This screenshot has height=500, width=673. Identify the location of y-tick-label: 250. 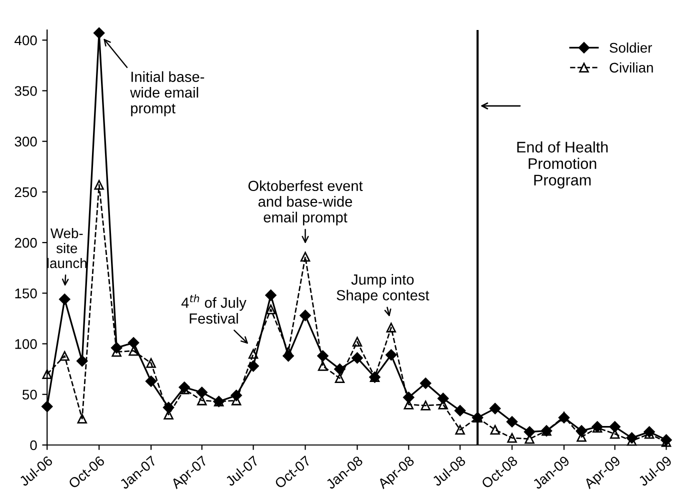
(25, 192).